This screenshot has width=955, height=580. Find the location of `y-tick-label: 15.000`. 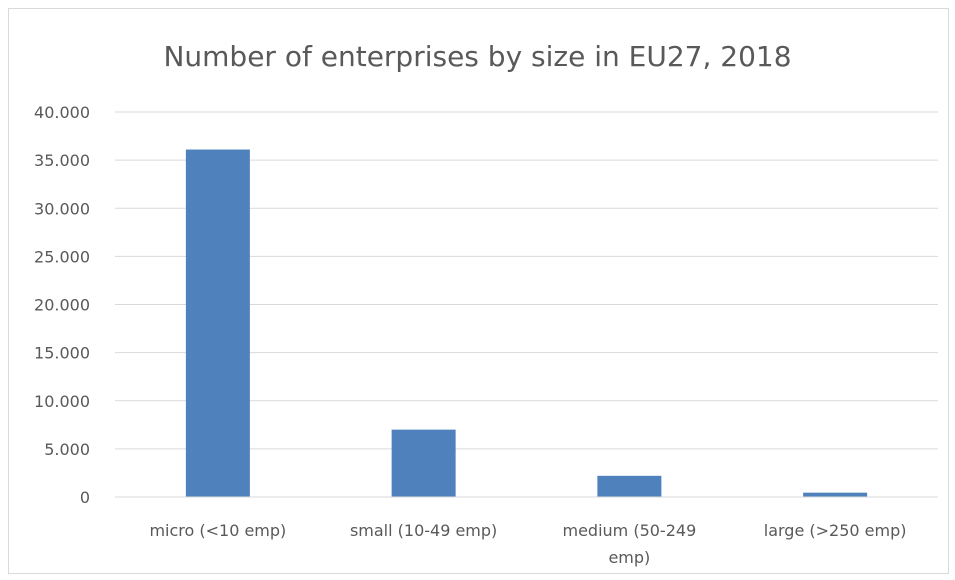

y-tick-label: 15.000 is located at coordinates (62, 353).